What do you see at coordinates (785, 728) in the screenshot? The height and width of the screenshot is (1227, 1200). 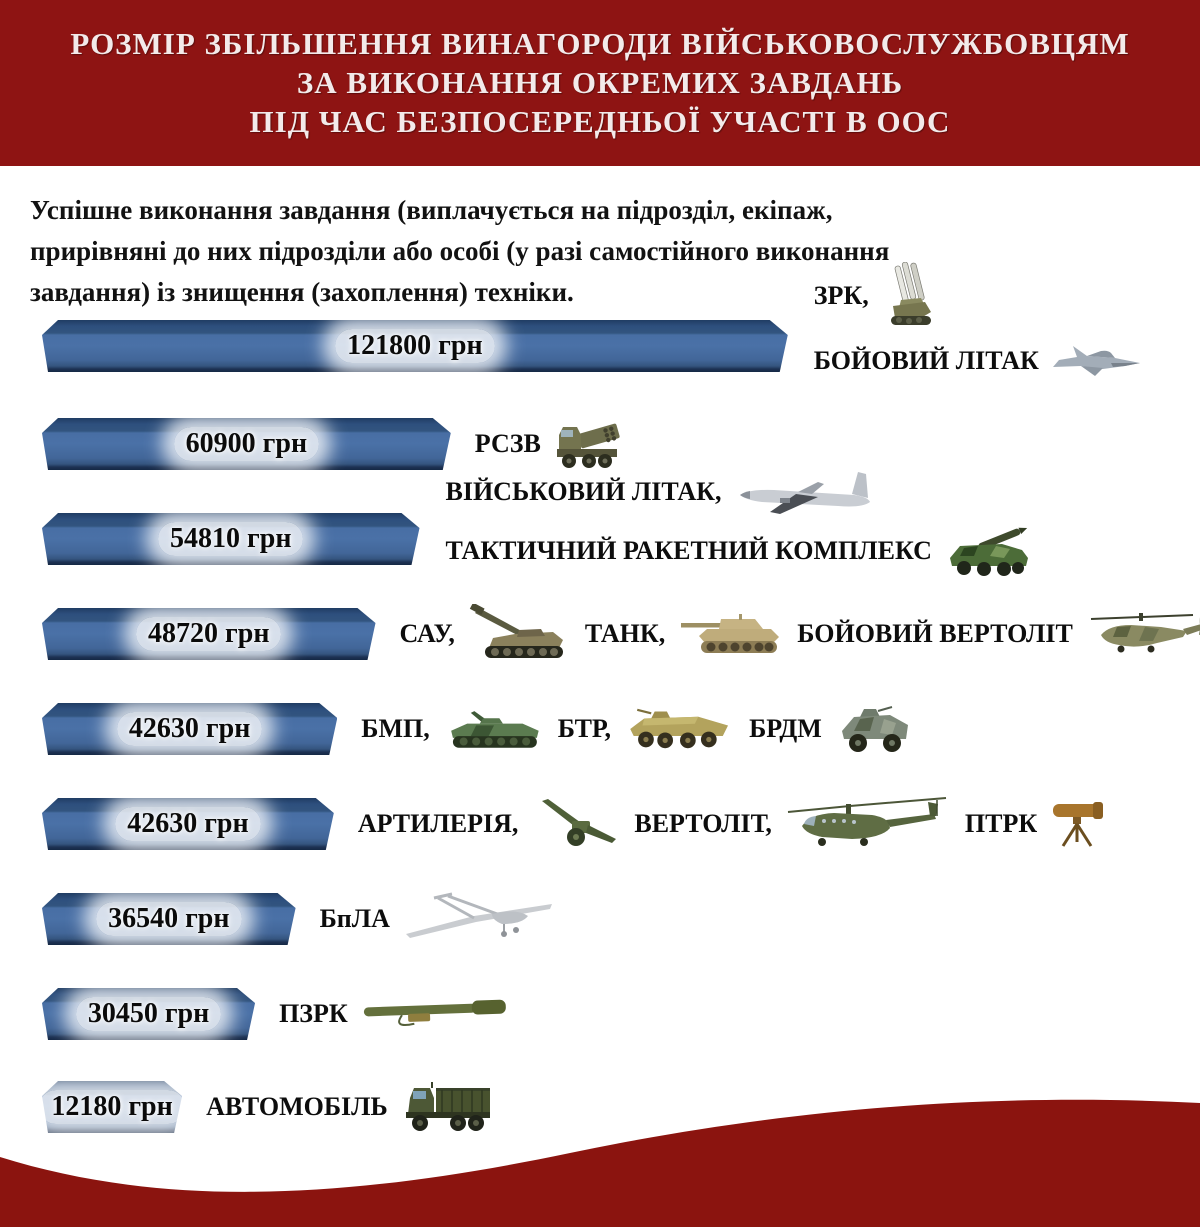 I see `target-label: БРДМ` at bounding box center [785, 728].